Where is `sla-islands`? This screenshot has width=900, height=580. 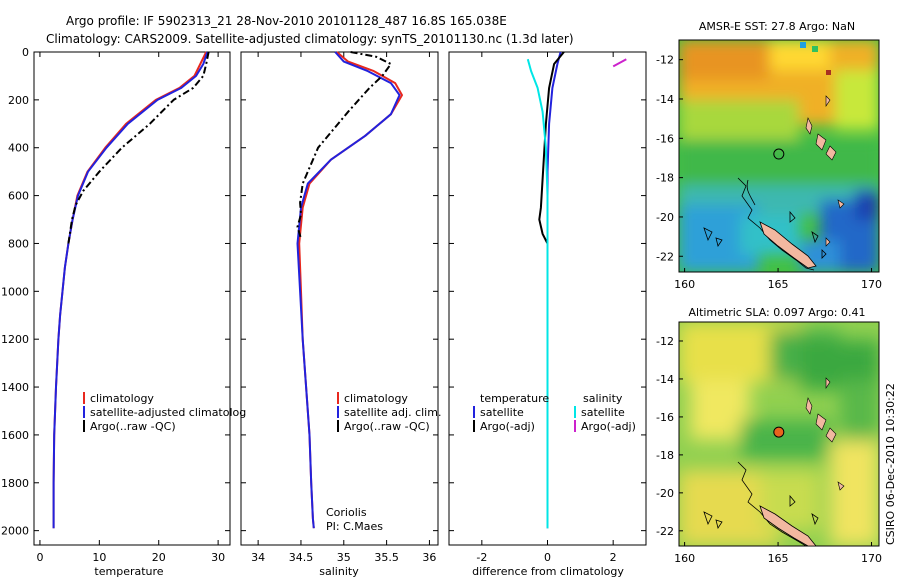 sla-islands is located at coordinates (802, 461).